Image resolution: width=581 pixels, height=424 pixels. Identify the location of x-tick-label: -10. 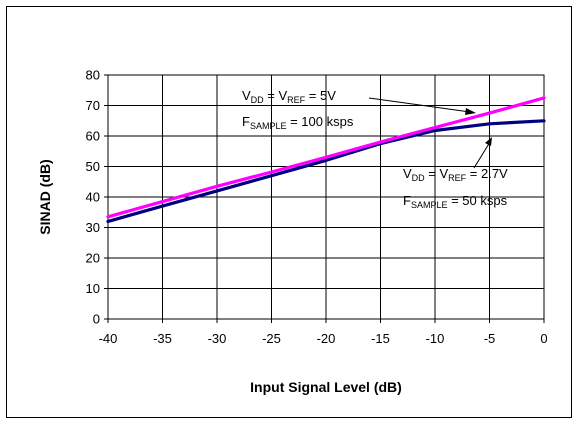
(435, 338).